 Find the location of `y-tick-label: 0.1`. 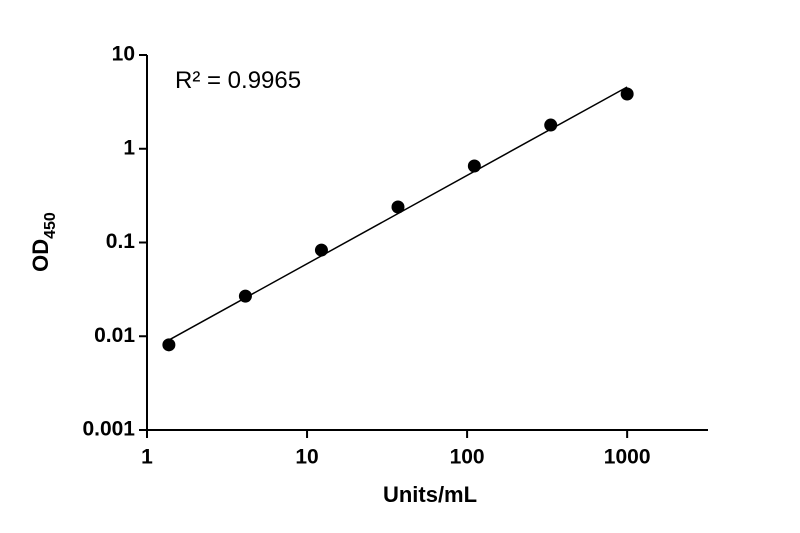

y-tick-label: 0.1 is located at coordinates (121, 241).